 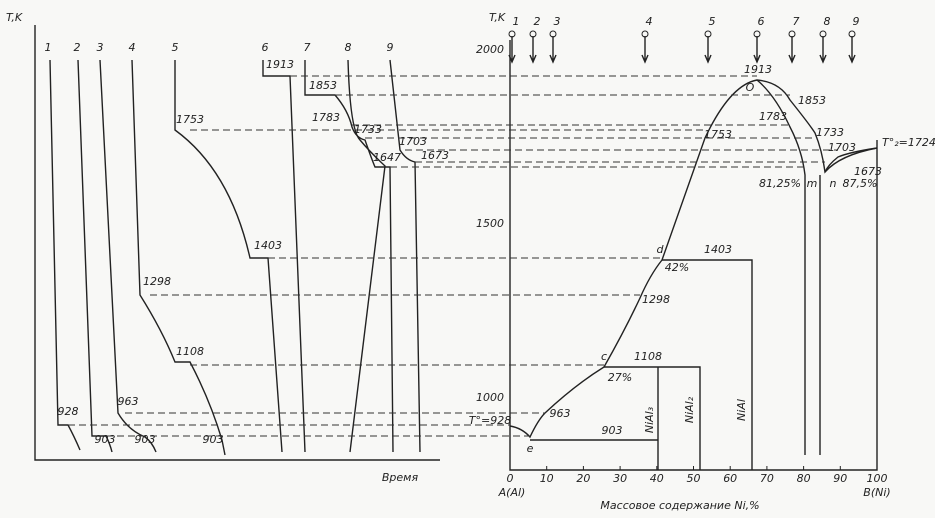 I want to click on point-label: e, so click(x=530, y=448).